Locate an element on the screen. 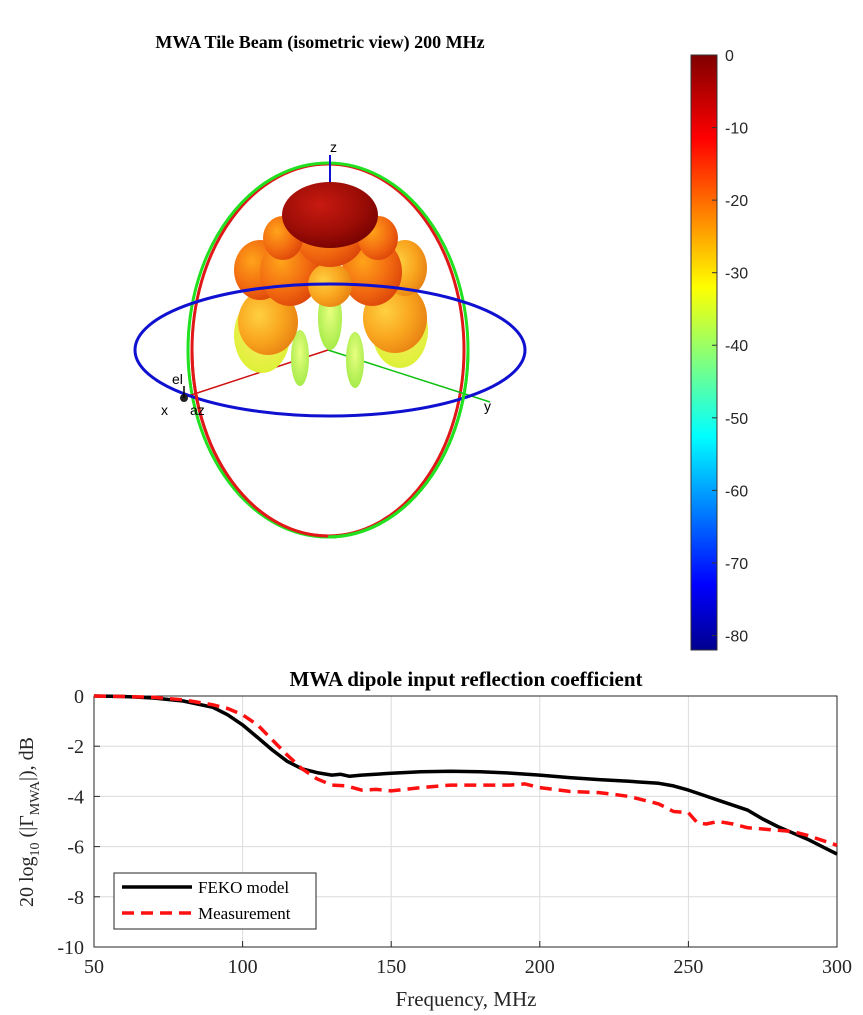  y-tick-label: -10 is located at coordinates (70, 948).